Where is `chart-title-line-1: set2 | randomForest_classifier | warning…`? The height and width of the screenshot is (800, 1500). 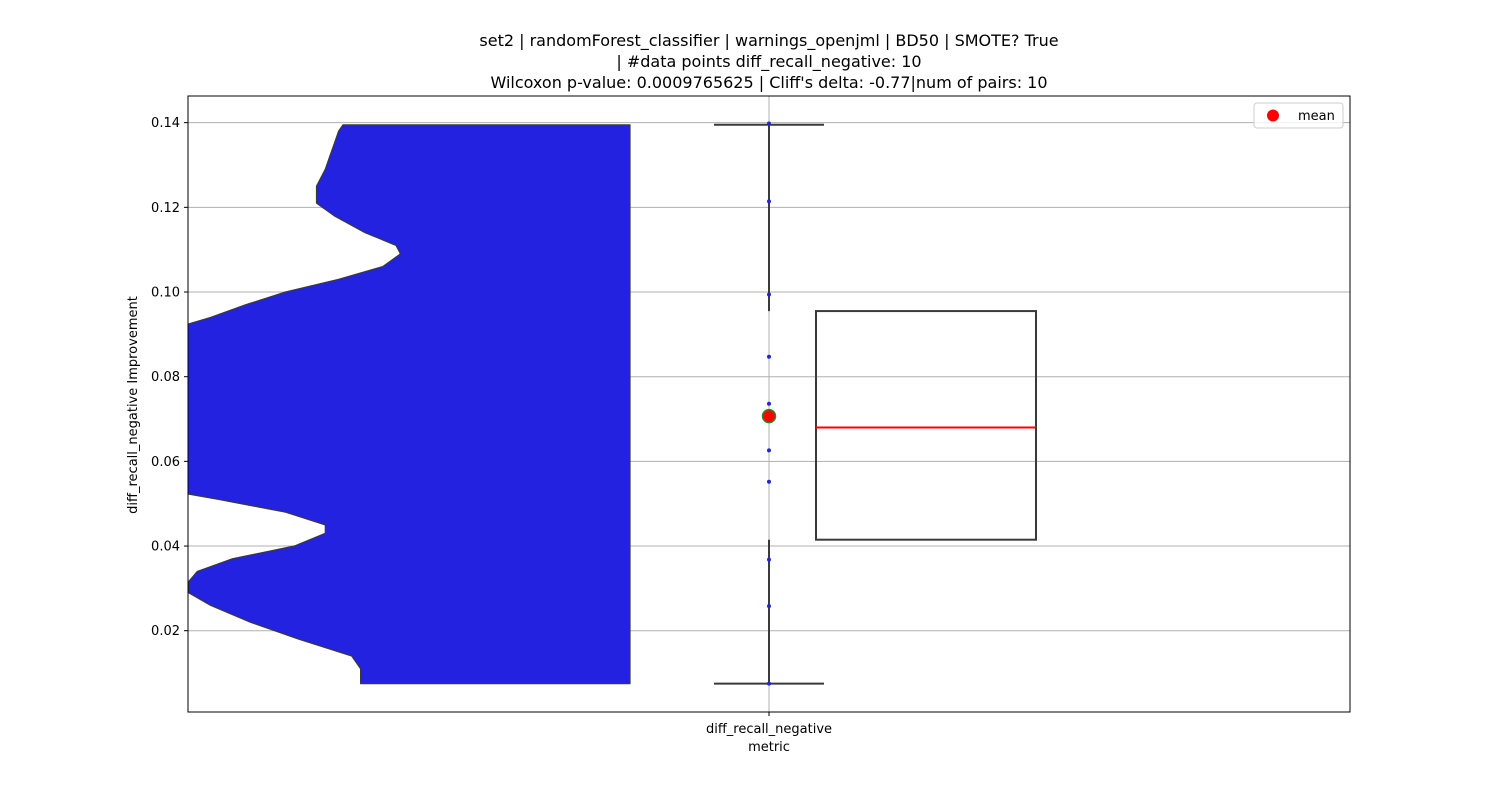
chart-title-line-1: set2 | randomForest_classifier | warning… is located at coordinates (768, 41).